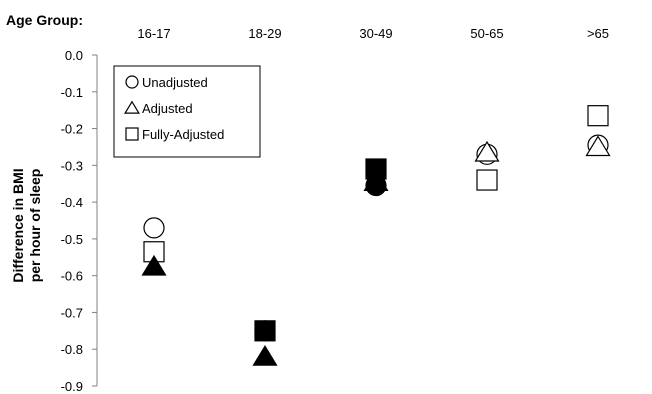  What do you see at coordinates (74, 55) in the screenshot?
I see `y-tick-label: 0.0` at bounding box center [74, 55].